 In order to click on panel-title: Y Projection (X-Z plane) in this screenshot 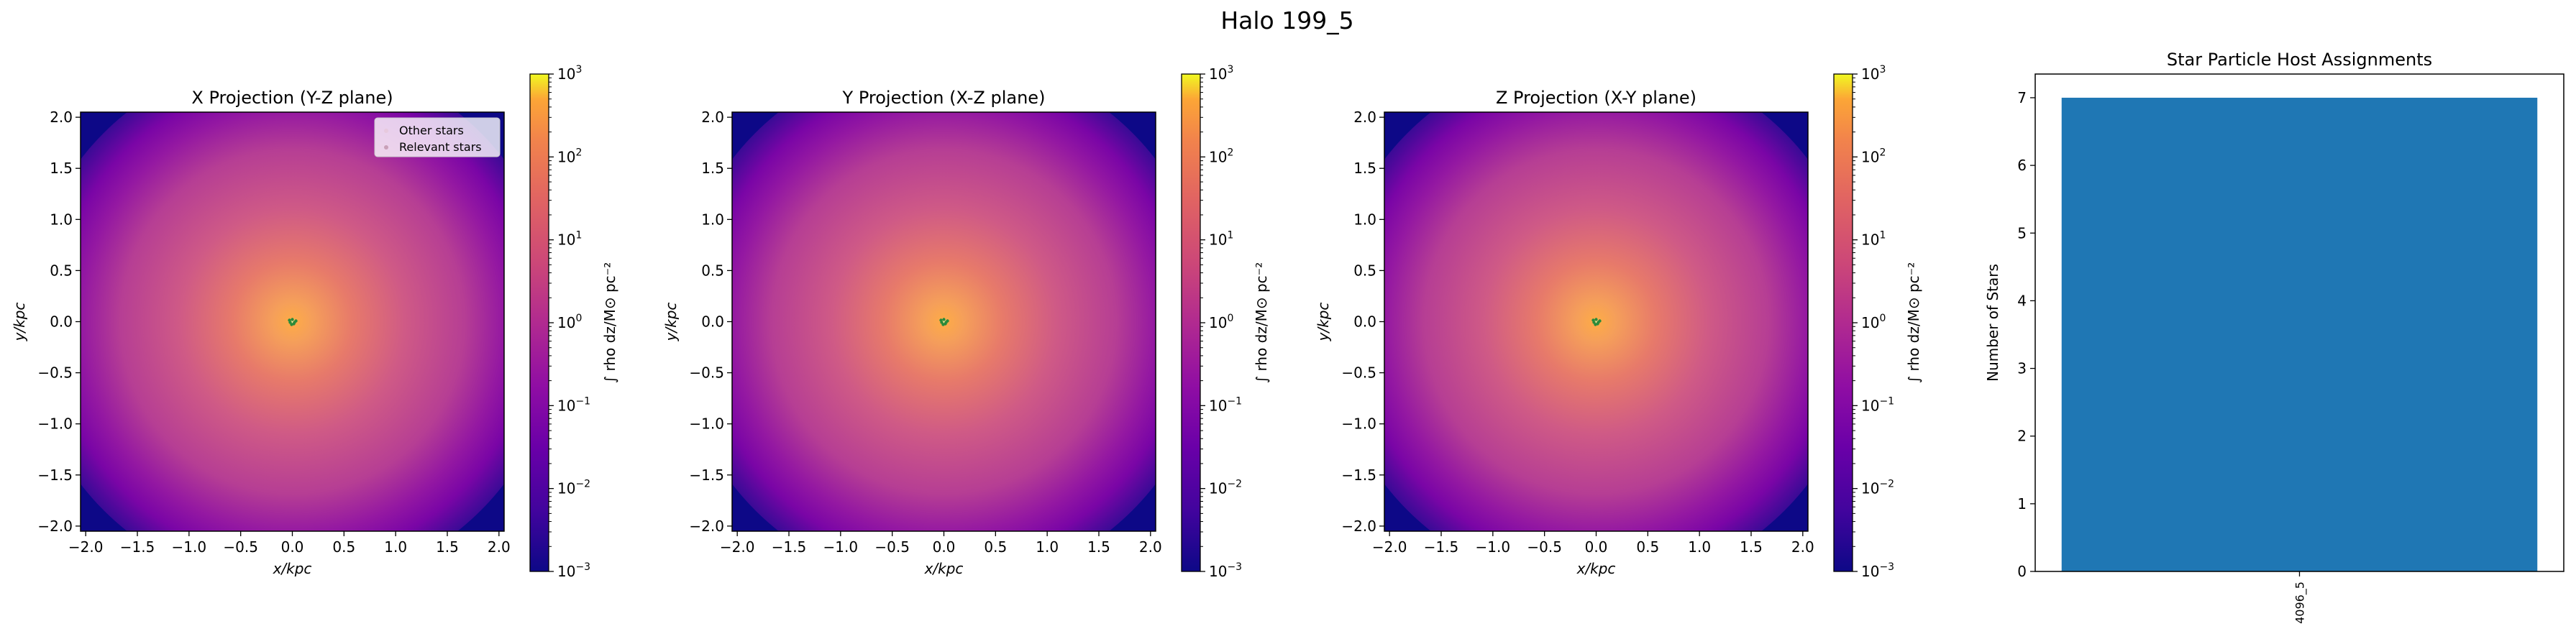, I will do `click(944, 98)`.